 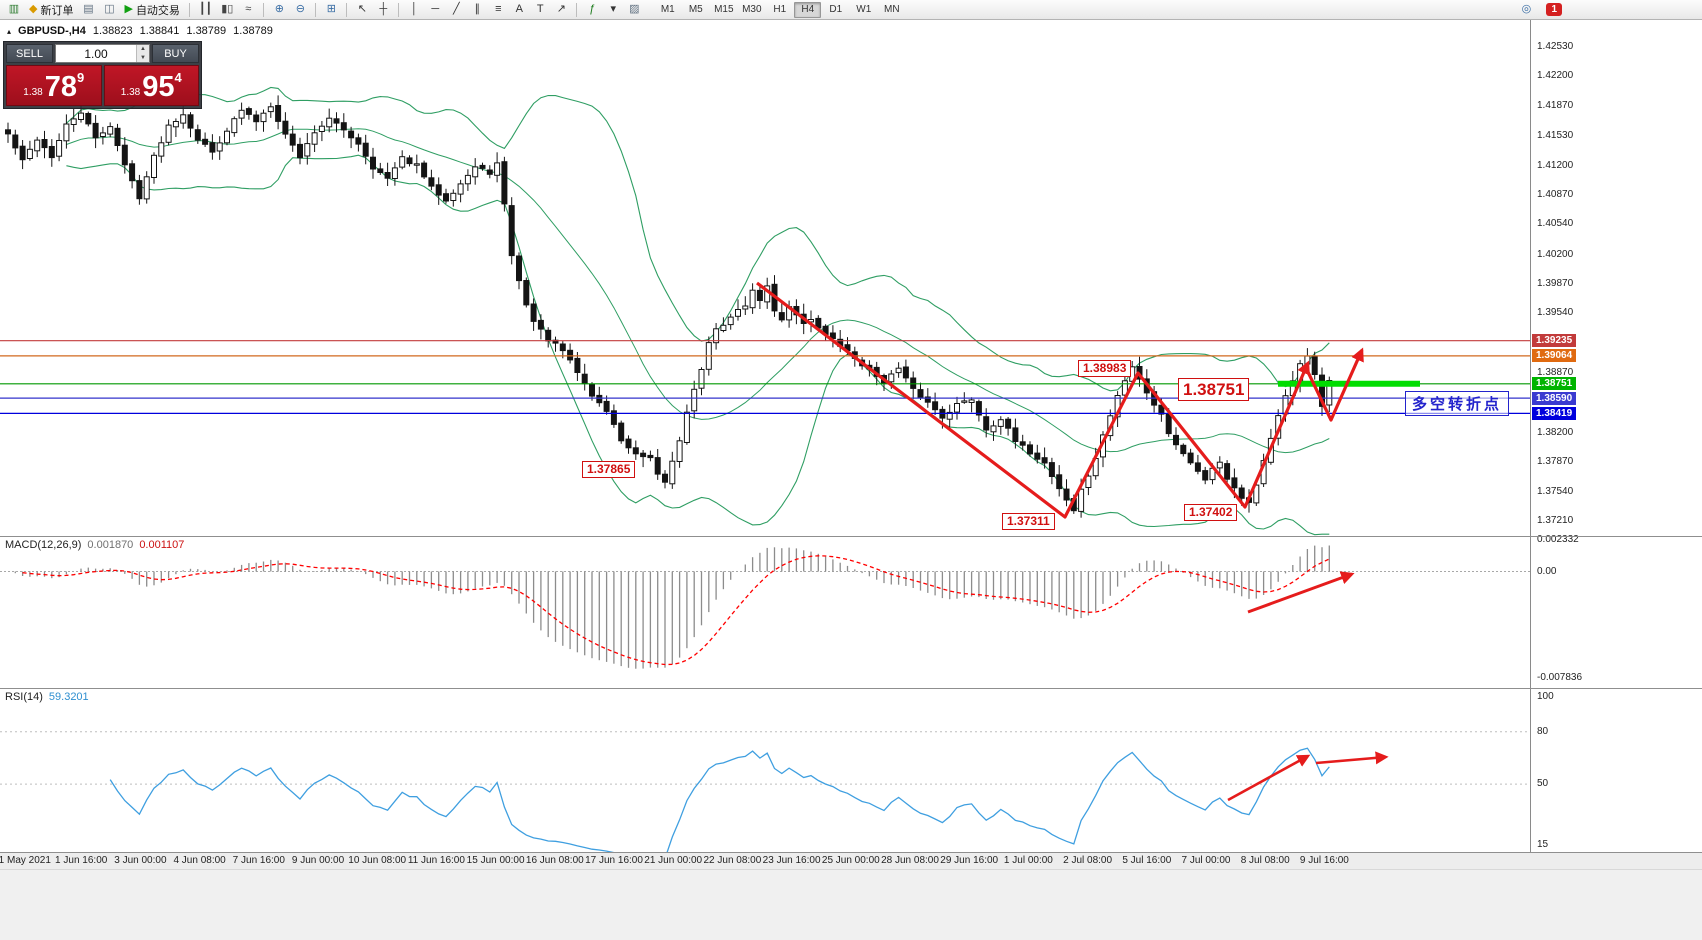 I want to click on autotrading-button: ▶ 自动交易, so click(x=151, y=9).